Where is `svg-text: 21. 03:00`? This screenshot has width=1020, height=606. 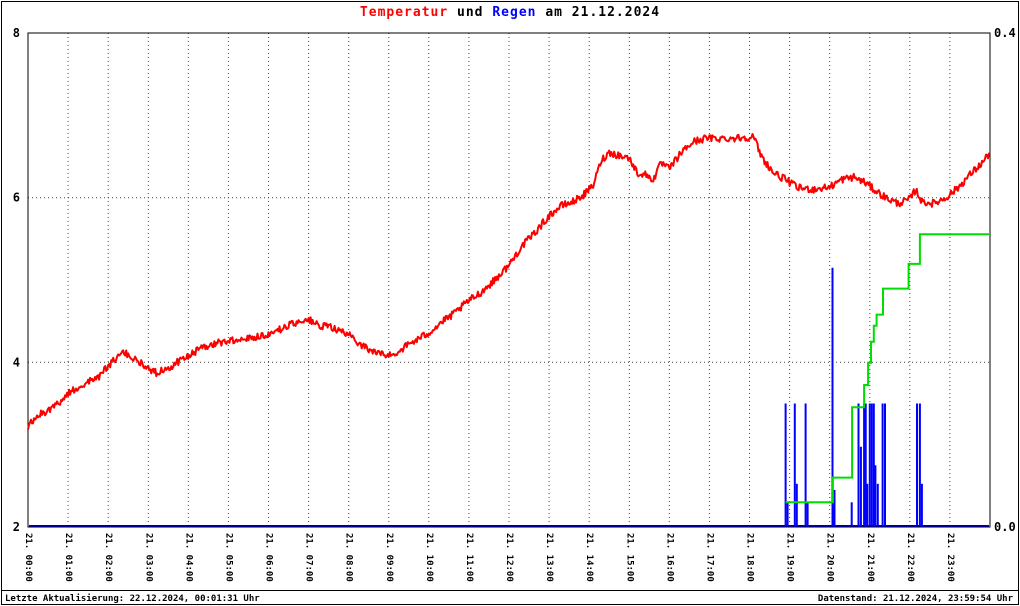 svg-text: 21. 03:00 is located at coordinates (148, 557).